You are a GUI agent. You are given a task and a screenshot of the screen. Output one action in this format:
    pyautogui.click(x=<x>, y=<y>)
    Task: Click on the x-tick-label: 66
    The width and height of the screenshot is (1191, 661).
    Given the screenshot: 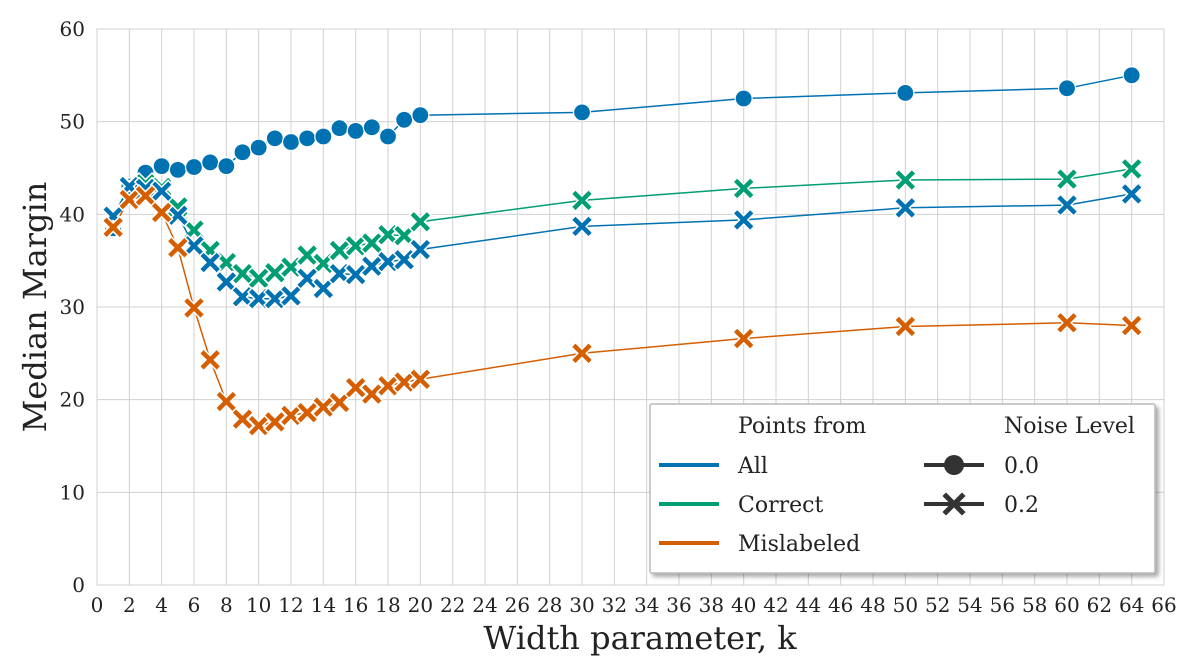 What is the action you would take?
    pyautogui.click(x=1163, y=605)
    